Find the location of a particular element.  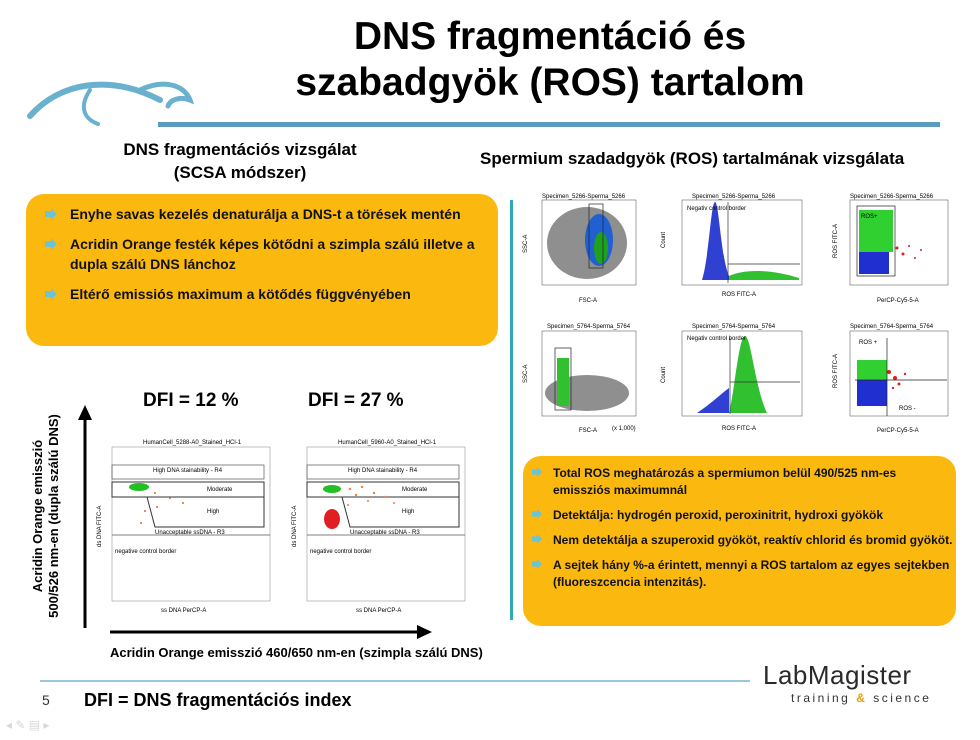

labmagister-logo: LabMagister is located at coordinates (837, 675).